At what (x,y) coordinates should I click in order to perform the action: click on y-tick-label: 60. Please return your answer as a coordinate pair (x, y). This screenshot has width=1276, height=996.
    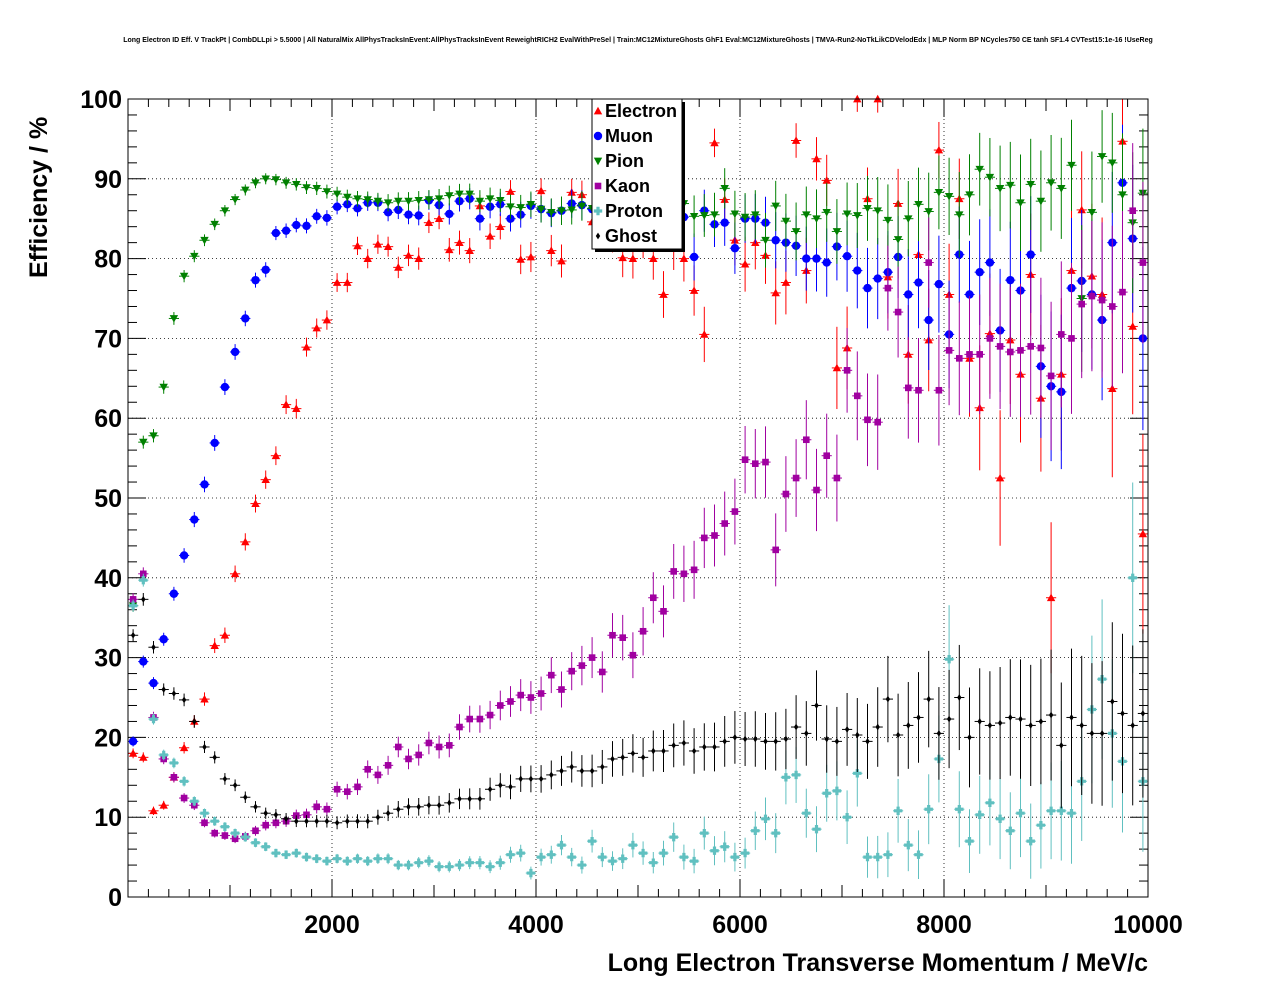
    Looking at the image, I should click on (108, 419).